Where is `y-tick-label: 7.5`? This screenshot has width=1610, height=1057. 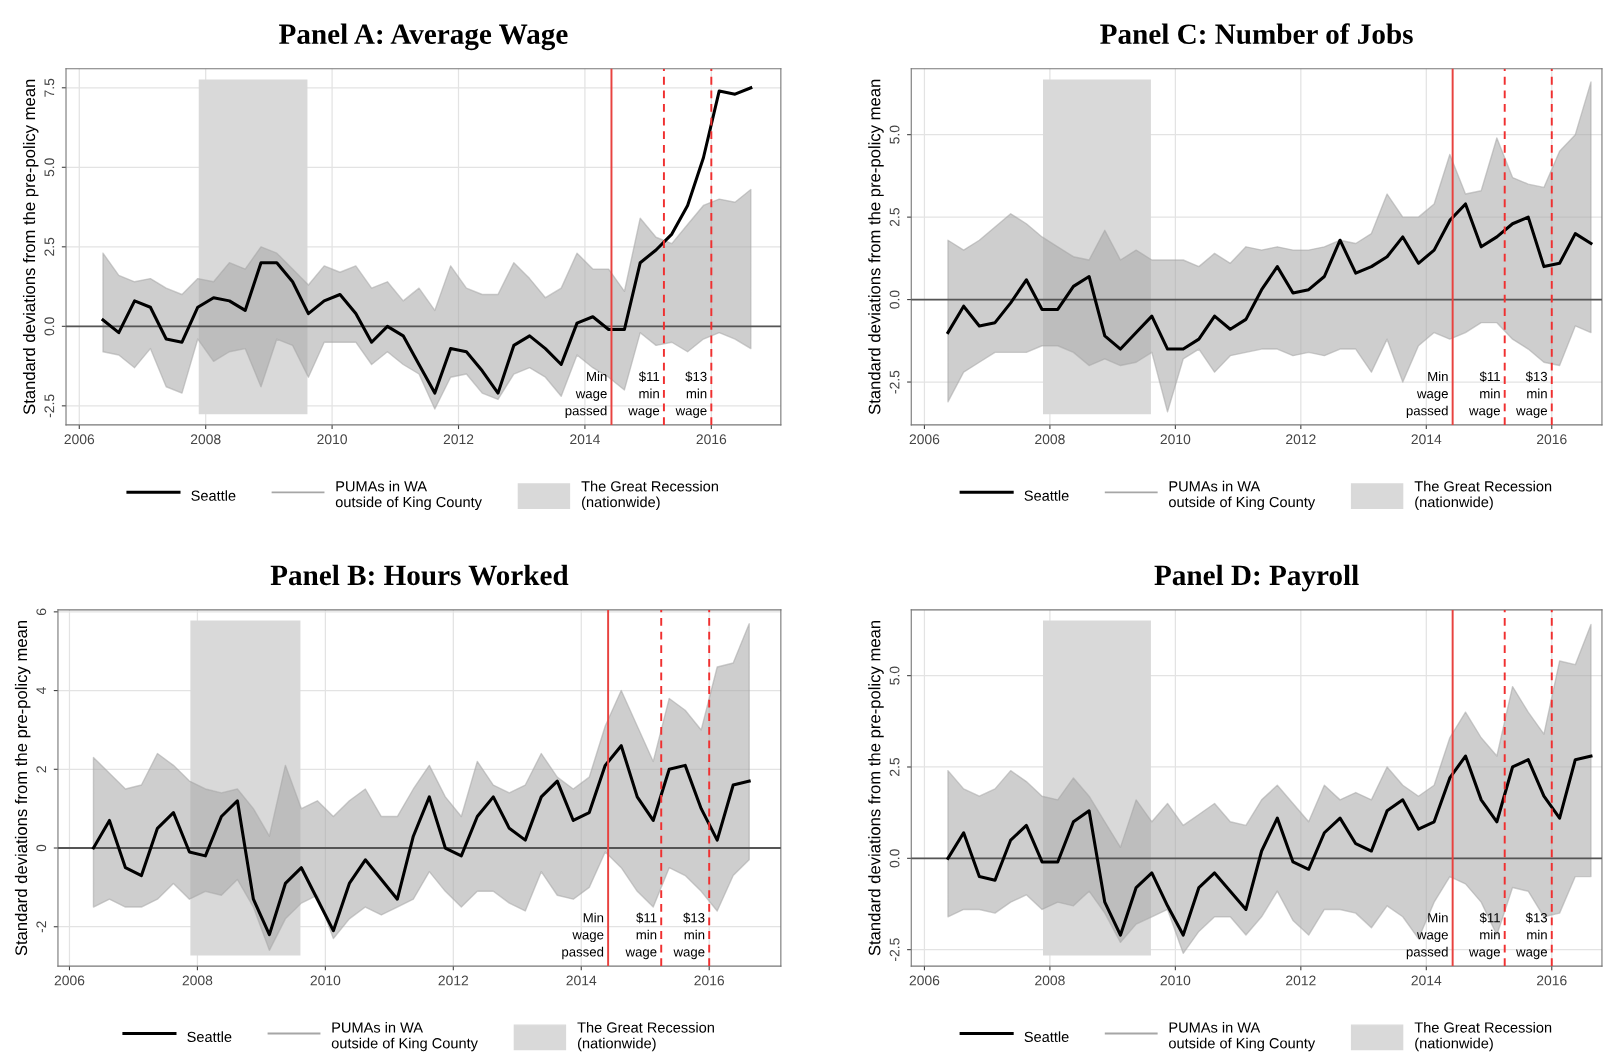 y-tick-label: 7.5 is located at coordinates (49, 87).